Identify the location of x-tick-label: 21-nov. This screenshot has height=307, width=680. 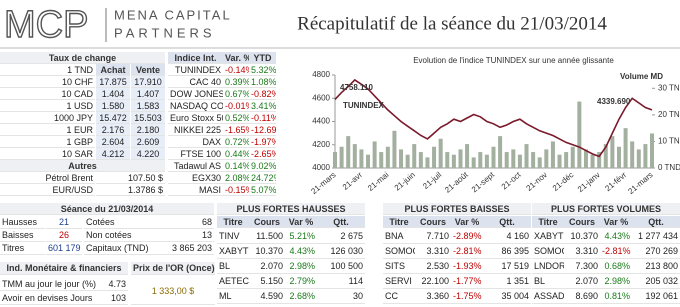
(536, 181).